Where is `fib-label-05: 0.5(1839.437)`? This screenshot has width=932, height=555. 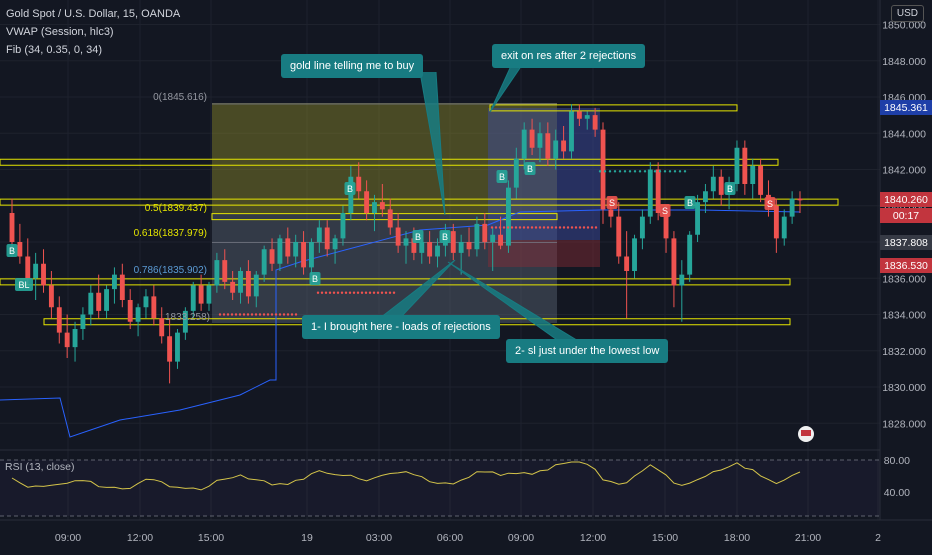 fib-label-05: 0.5(1839.437) is located at coordinates (176, 208).